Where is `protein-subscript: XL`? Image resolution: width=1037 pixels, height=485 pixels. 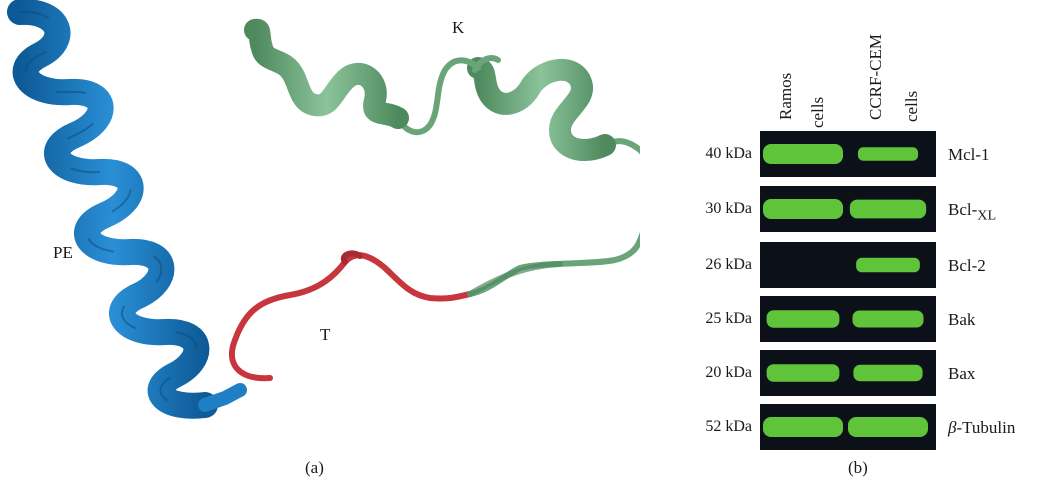
protein-subscript: XL is located at coordinates (987, 215).